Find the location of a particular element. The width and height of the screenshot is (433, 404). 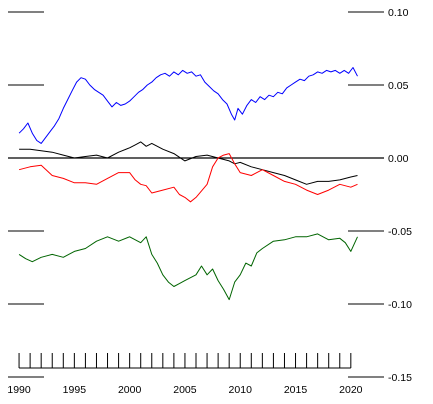

y-tick-label-5: -0.15 is located at coordinates (400, 378).